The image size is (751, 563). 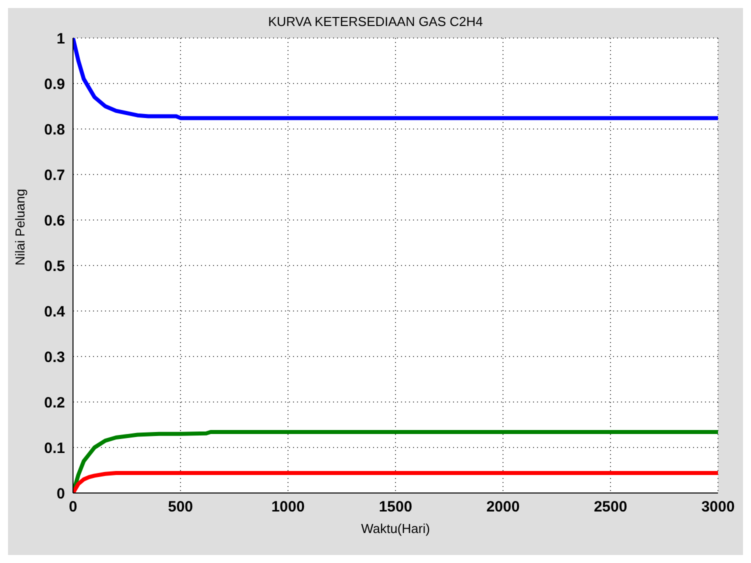 What do you see at coordinates (60, 493) in the screenshot?
I see `y-tick-label: 0` at bounding box center [60, 493].